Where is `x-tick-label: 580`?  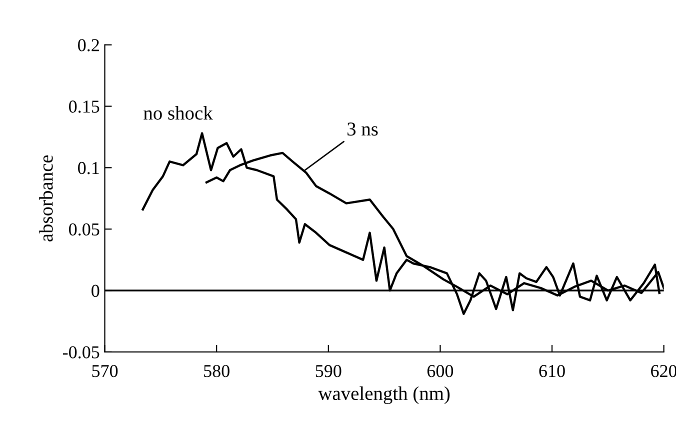 x-tick-label: 580 is located at coordinates (217, 371).